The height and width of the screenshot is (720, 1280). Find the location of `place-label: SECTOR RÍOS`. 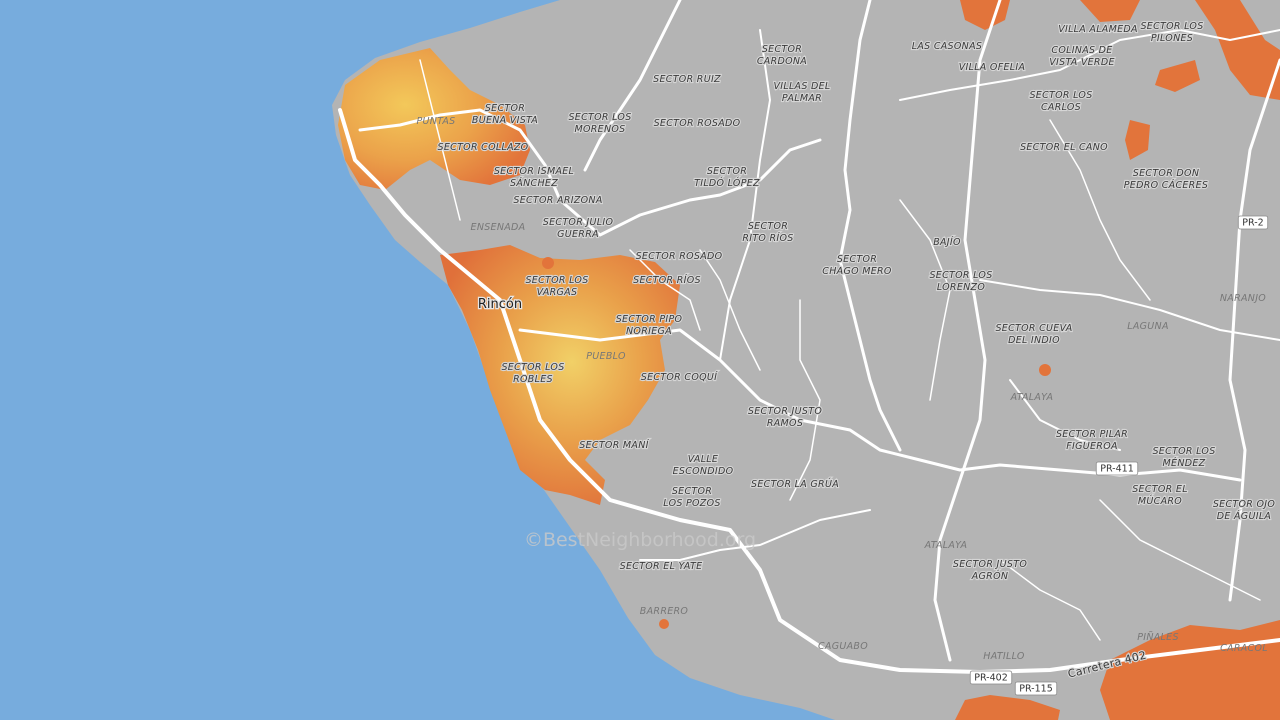

place-label: SECTOR RÍOS is located at coordinates (667, 280).